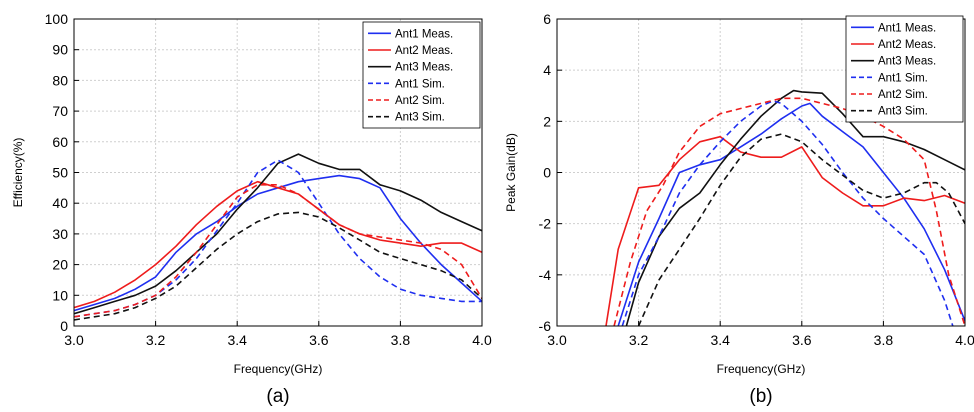 The image size is (974, 412). Describe the element at coordinates (511, 172) in the screenshot. I see `y-axis-title: Peak Gain(dB)` at that location.